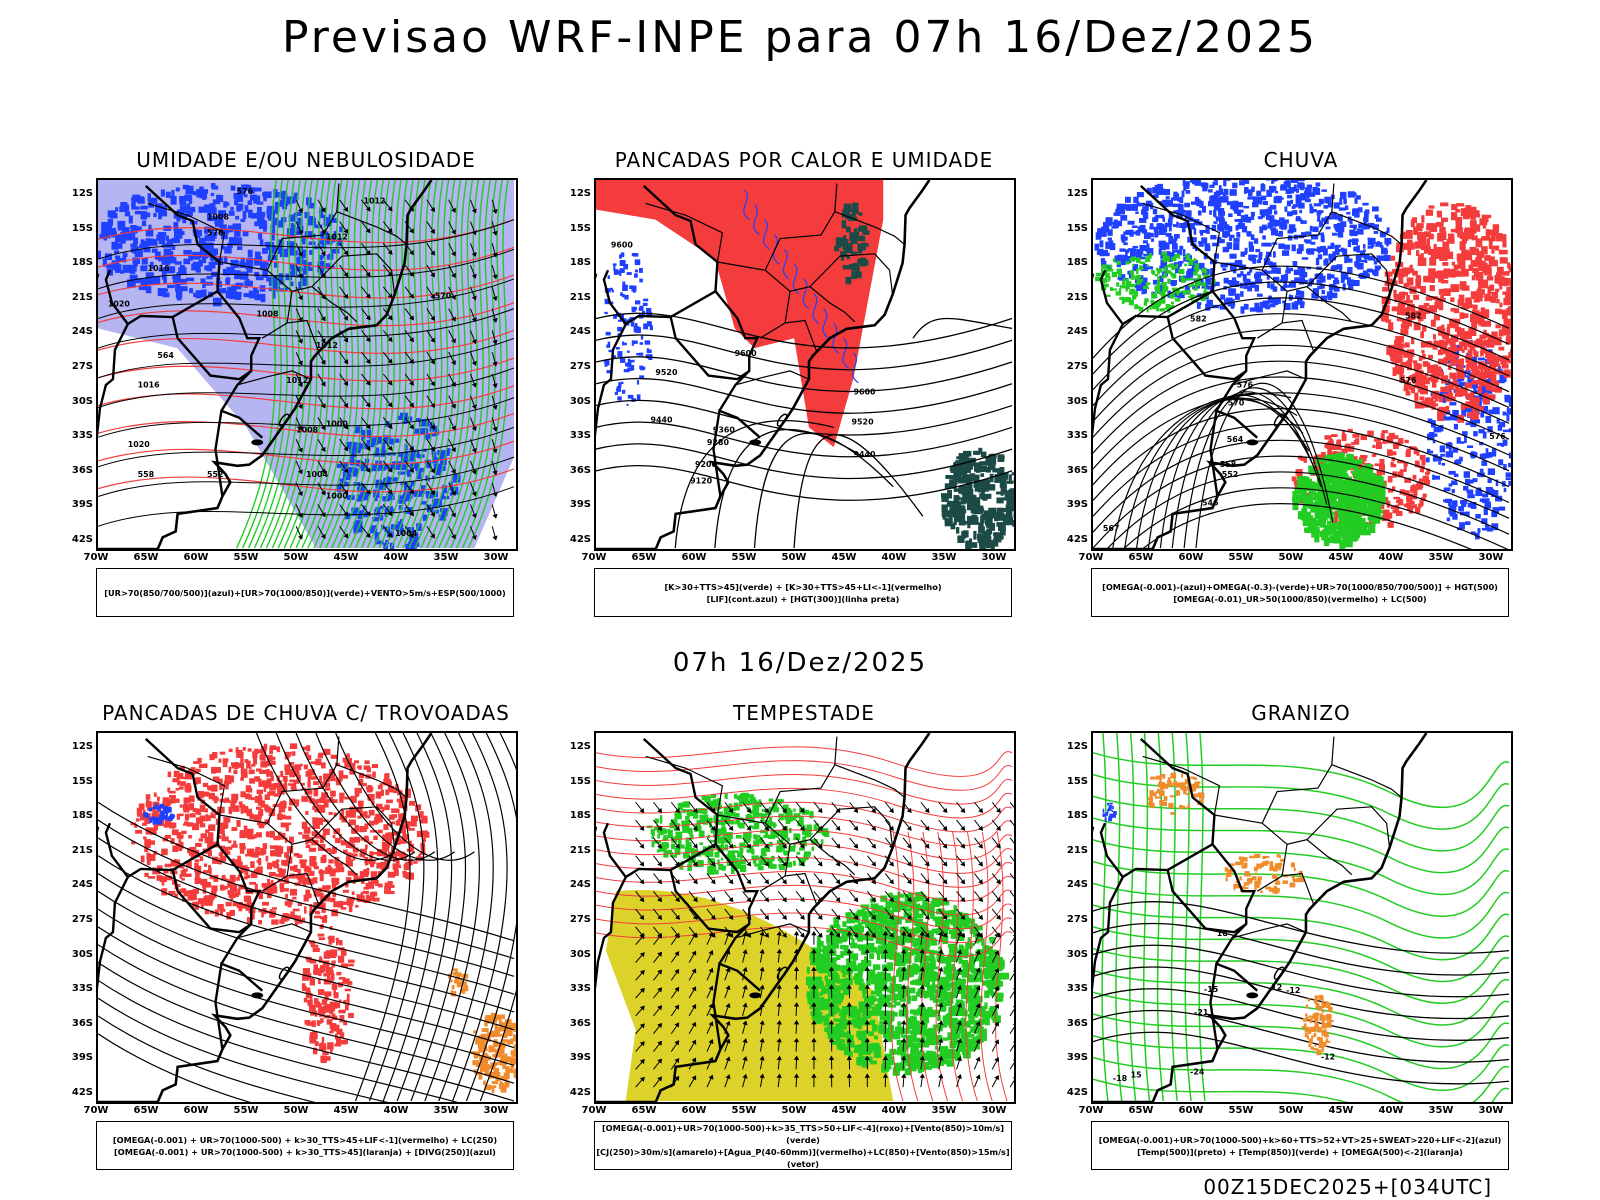 The width and height of the screenshot is (1600, 1200). I want to click on contour-label: 570, so click(443, 296).